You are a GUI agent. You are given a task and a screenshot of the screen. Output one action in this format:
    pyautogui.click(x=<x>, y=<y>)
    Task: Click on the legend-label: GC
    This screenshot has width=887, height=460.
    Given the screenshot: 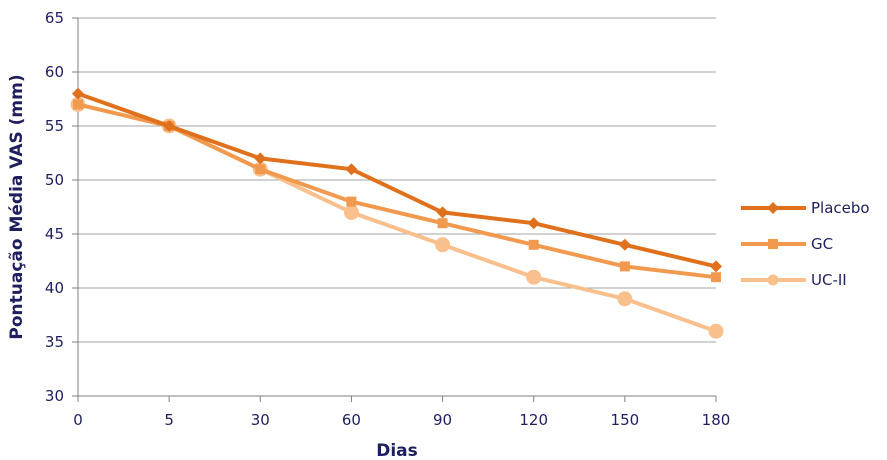 What is the action you would take?
    pyautogui.click(x=822, y=244)
    